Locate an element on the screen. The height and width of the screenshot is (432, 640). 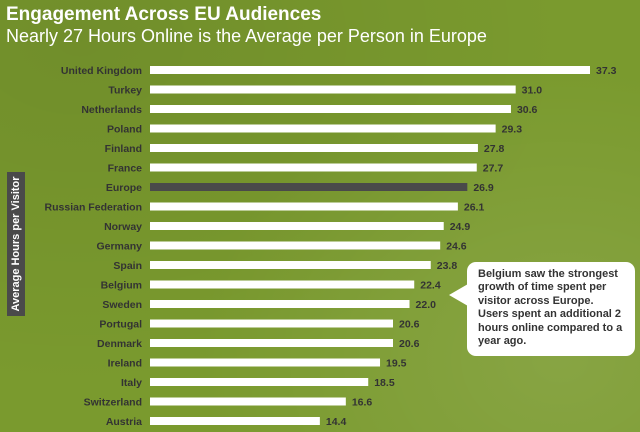
value-label: 22.4 is located at coordinates (430, 286).